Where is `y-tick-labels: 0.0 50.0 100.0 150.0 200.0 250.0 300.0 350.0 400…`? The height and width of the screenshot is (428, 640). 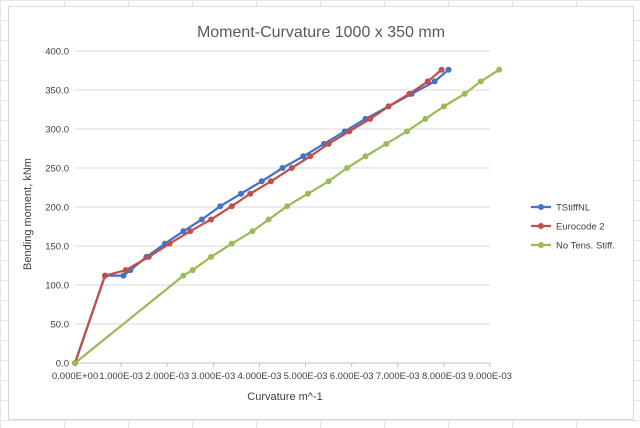 y-tick-labels: 0.0 50.0 100.0 150.0 200.0 250.0 300.0 350.0 400… is located at coordinates (57, 208).